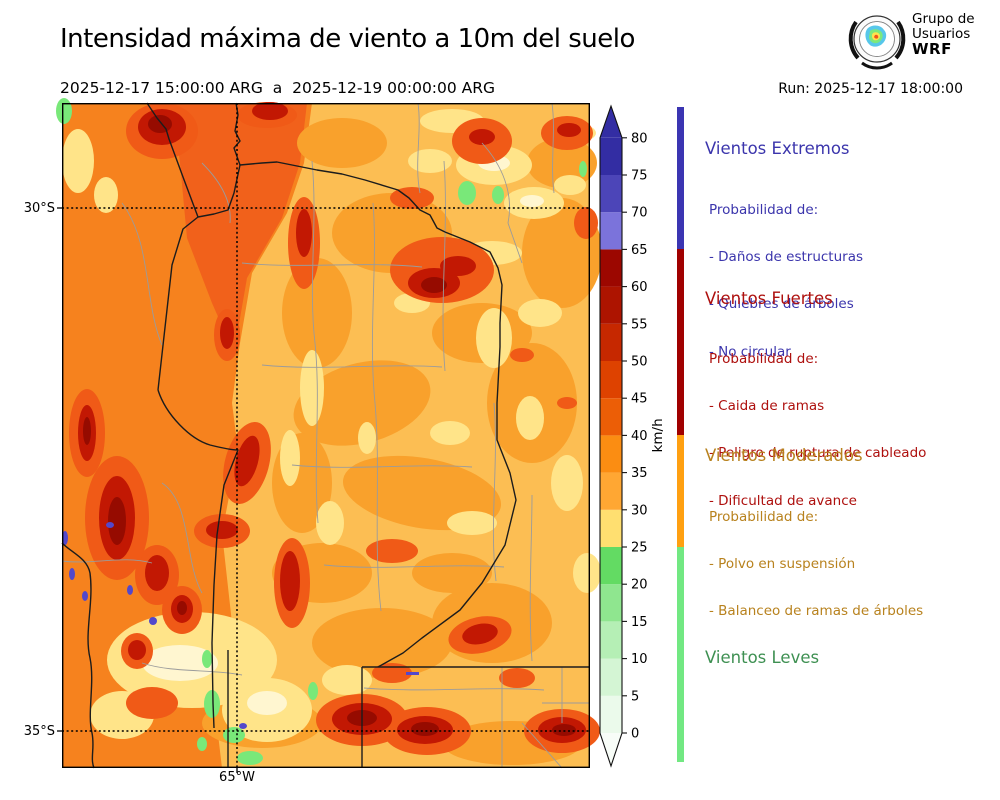  I want to click on colorbar-tick-label: 20, so click(639, 585).